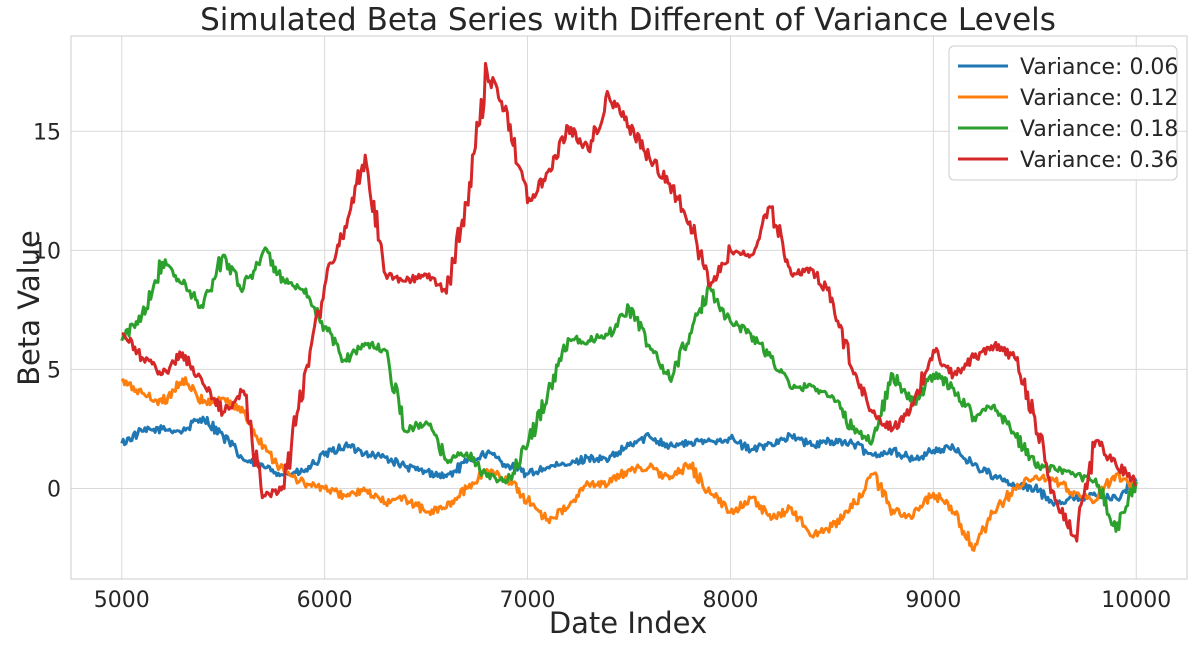  I want to click on x-tick-label: 9000, so click(933, 600).